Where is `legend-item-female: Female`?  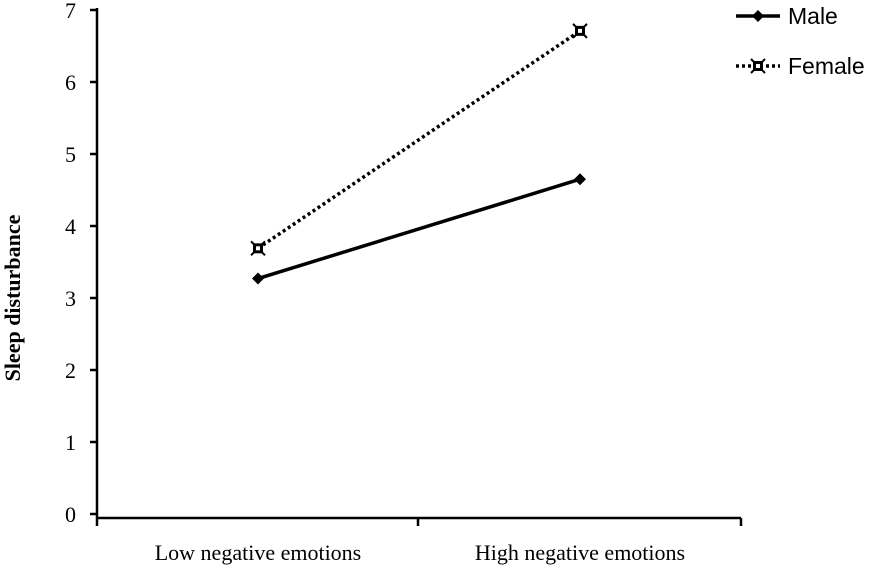 legend-item-female: Female is located at coordinates (800, 66).